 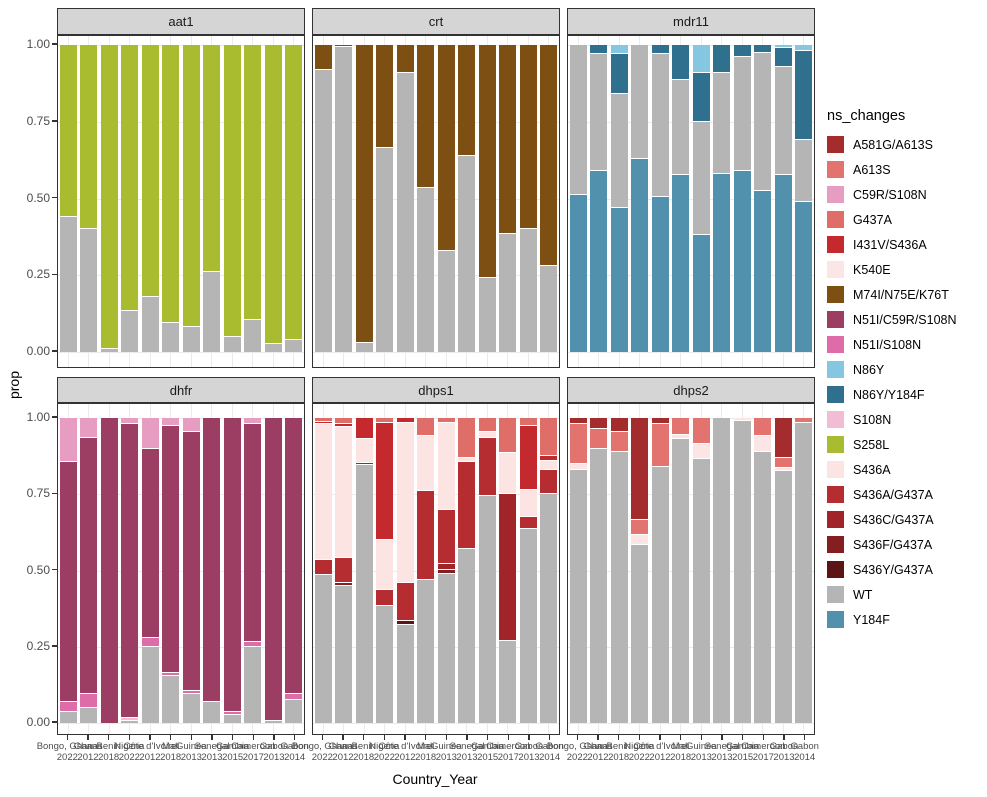 I want to click on x-tick-label-year: 2012, so click(x=598, y=757).